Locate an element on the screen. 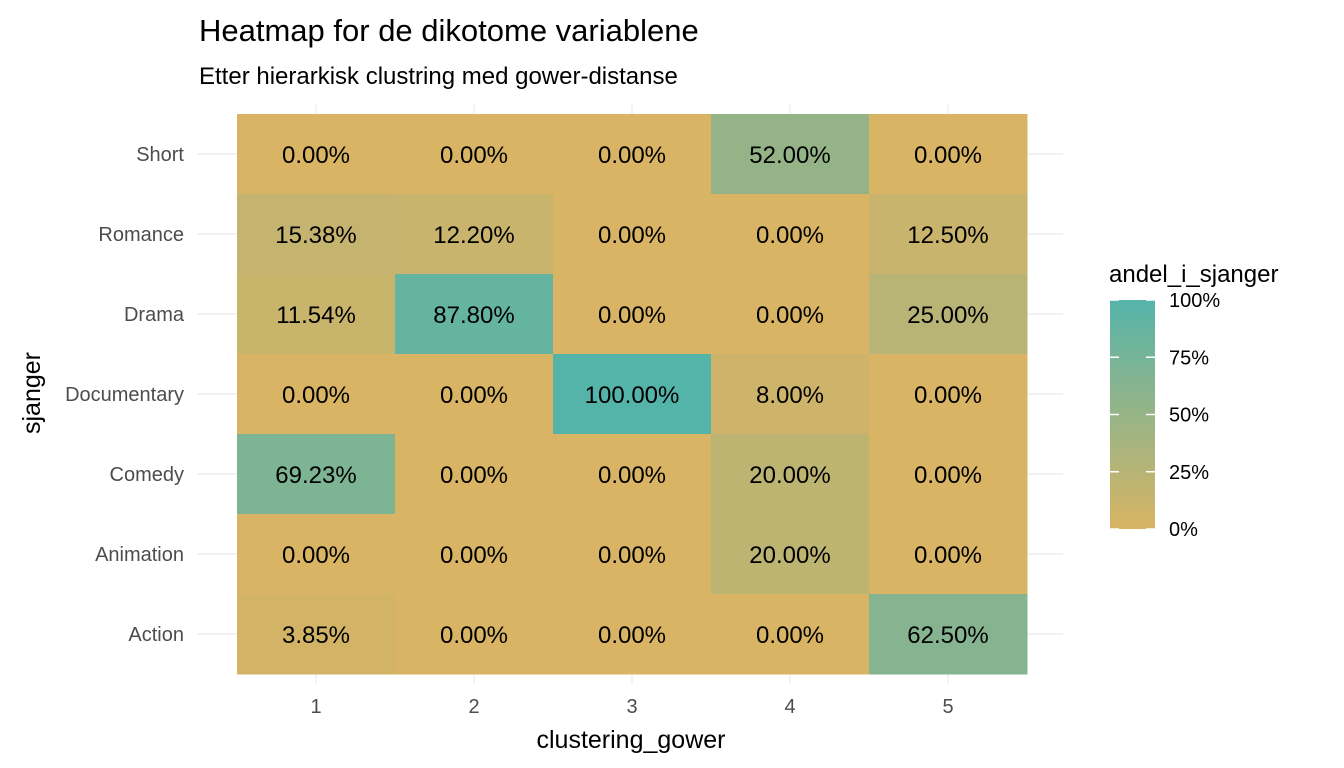  legend-tick-label: 0% is located at coordinates (1183, 530).